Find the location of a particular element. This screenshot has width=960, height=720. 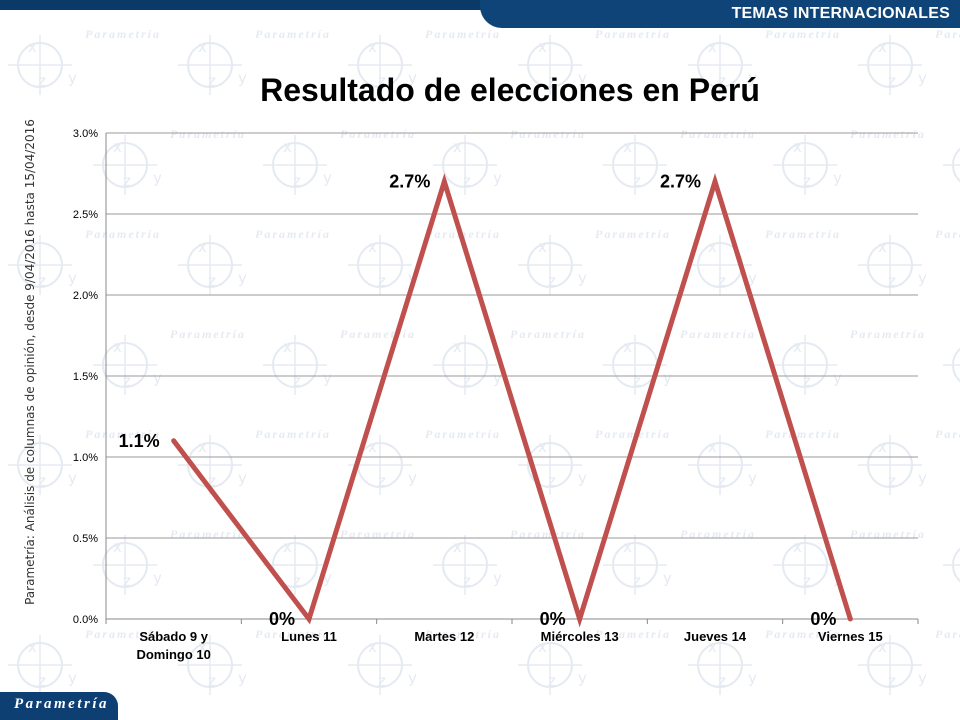

header-bar: TEMAS INTERNACIONALES is located at coordinates (480, 17).